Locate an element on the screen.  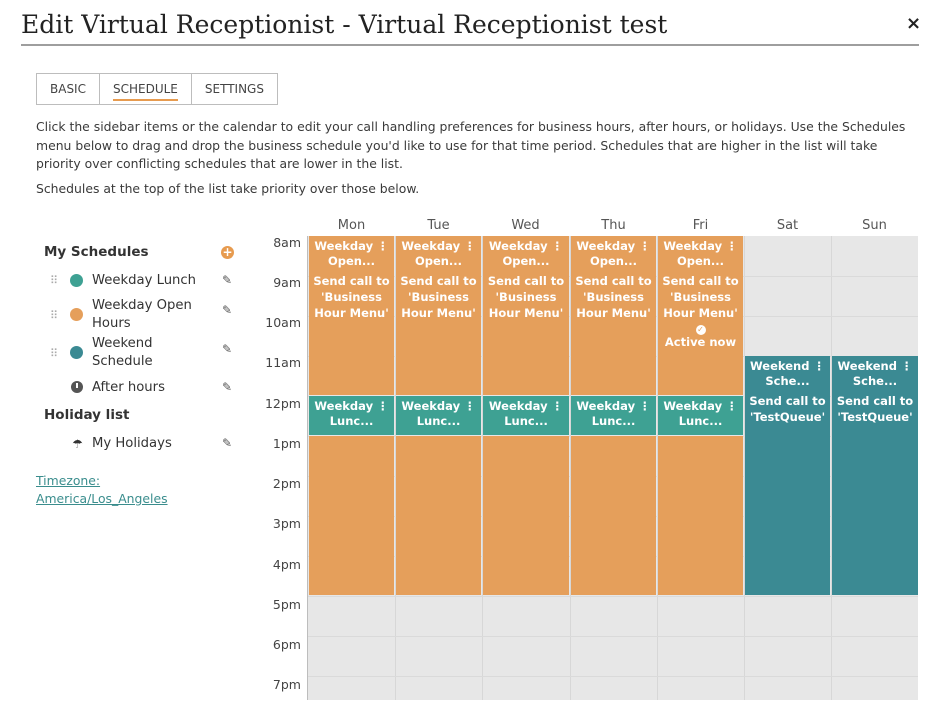
sidebar-item-label: My Holidays is located at coordinates (132, 443).